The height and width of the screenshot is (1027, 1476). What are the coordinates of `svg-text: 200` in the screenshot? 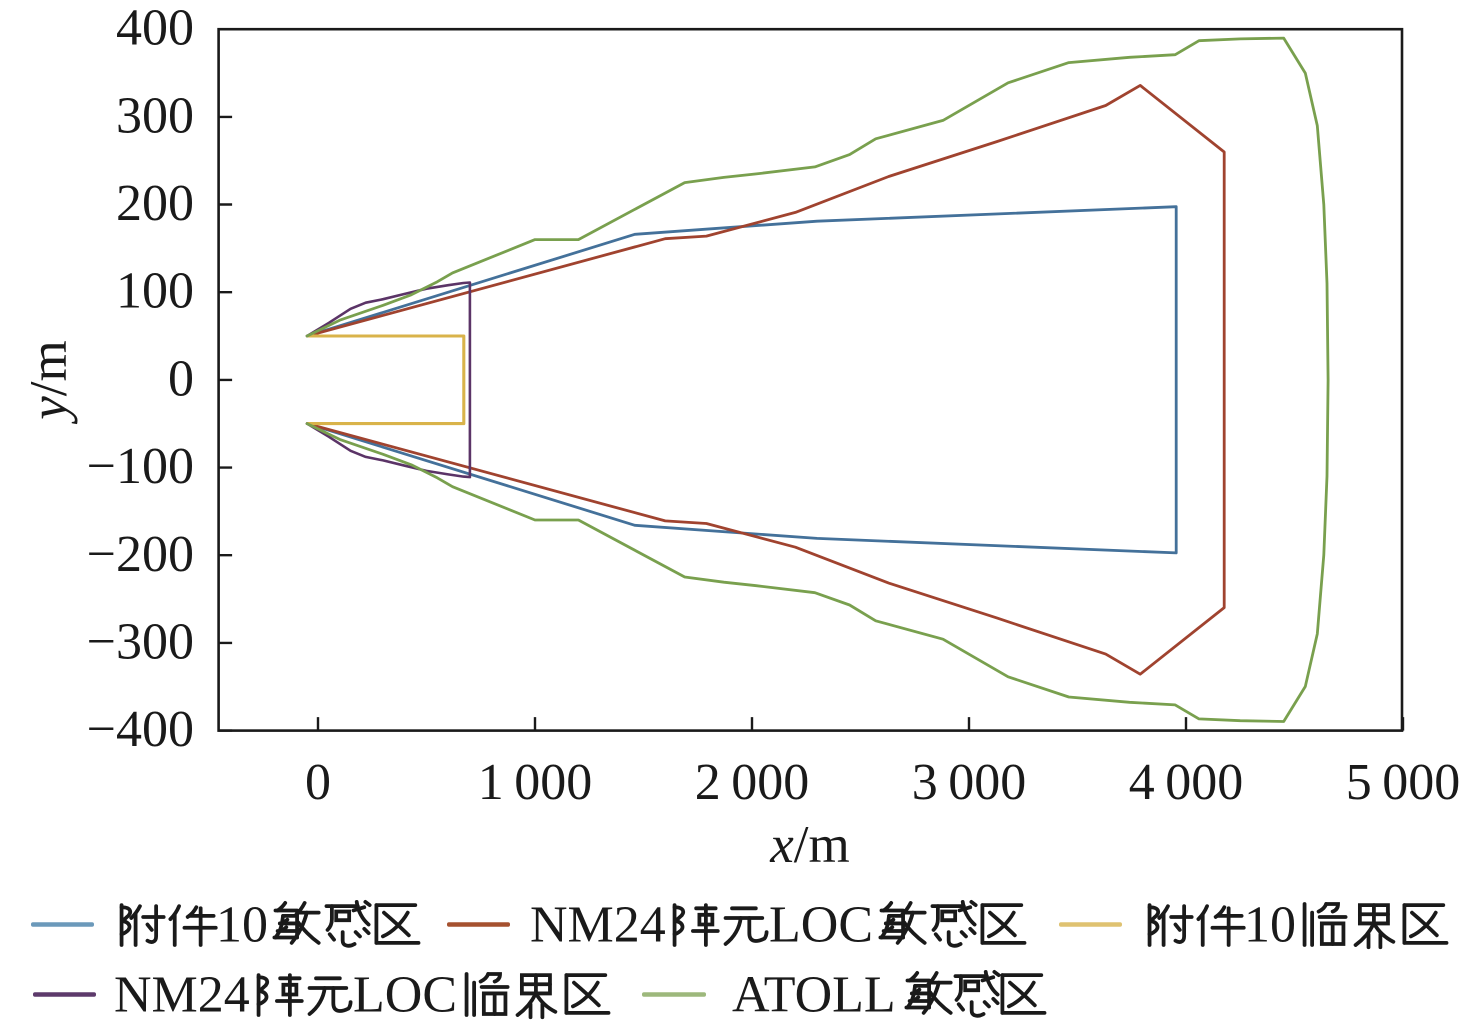 It's located at (155, 203).